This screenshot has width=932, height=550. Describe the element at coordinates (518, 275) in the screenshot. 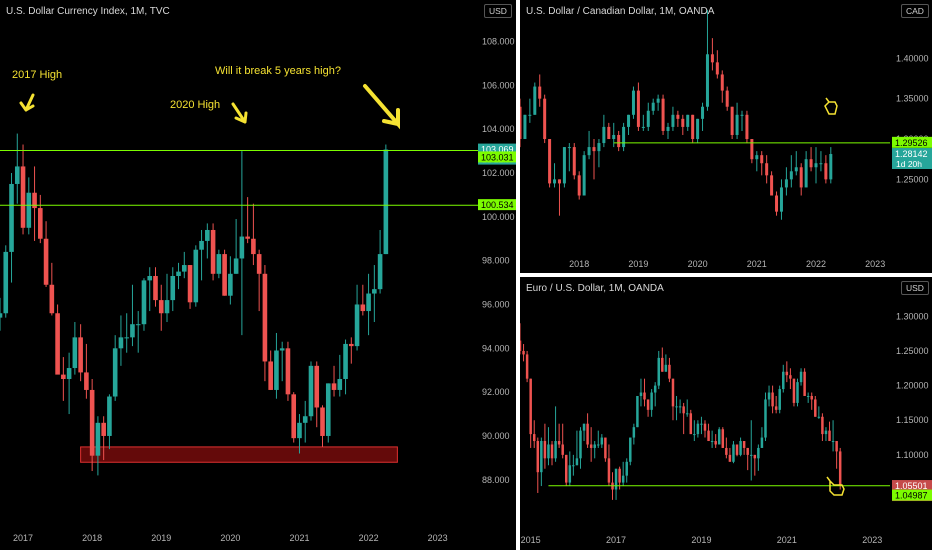

I see `panel-divider-vertical` at that location.